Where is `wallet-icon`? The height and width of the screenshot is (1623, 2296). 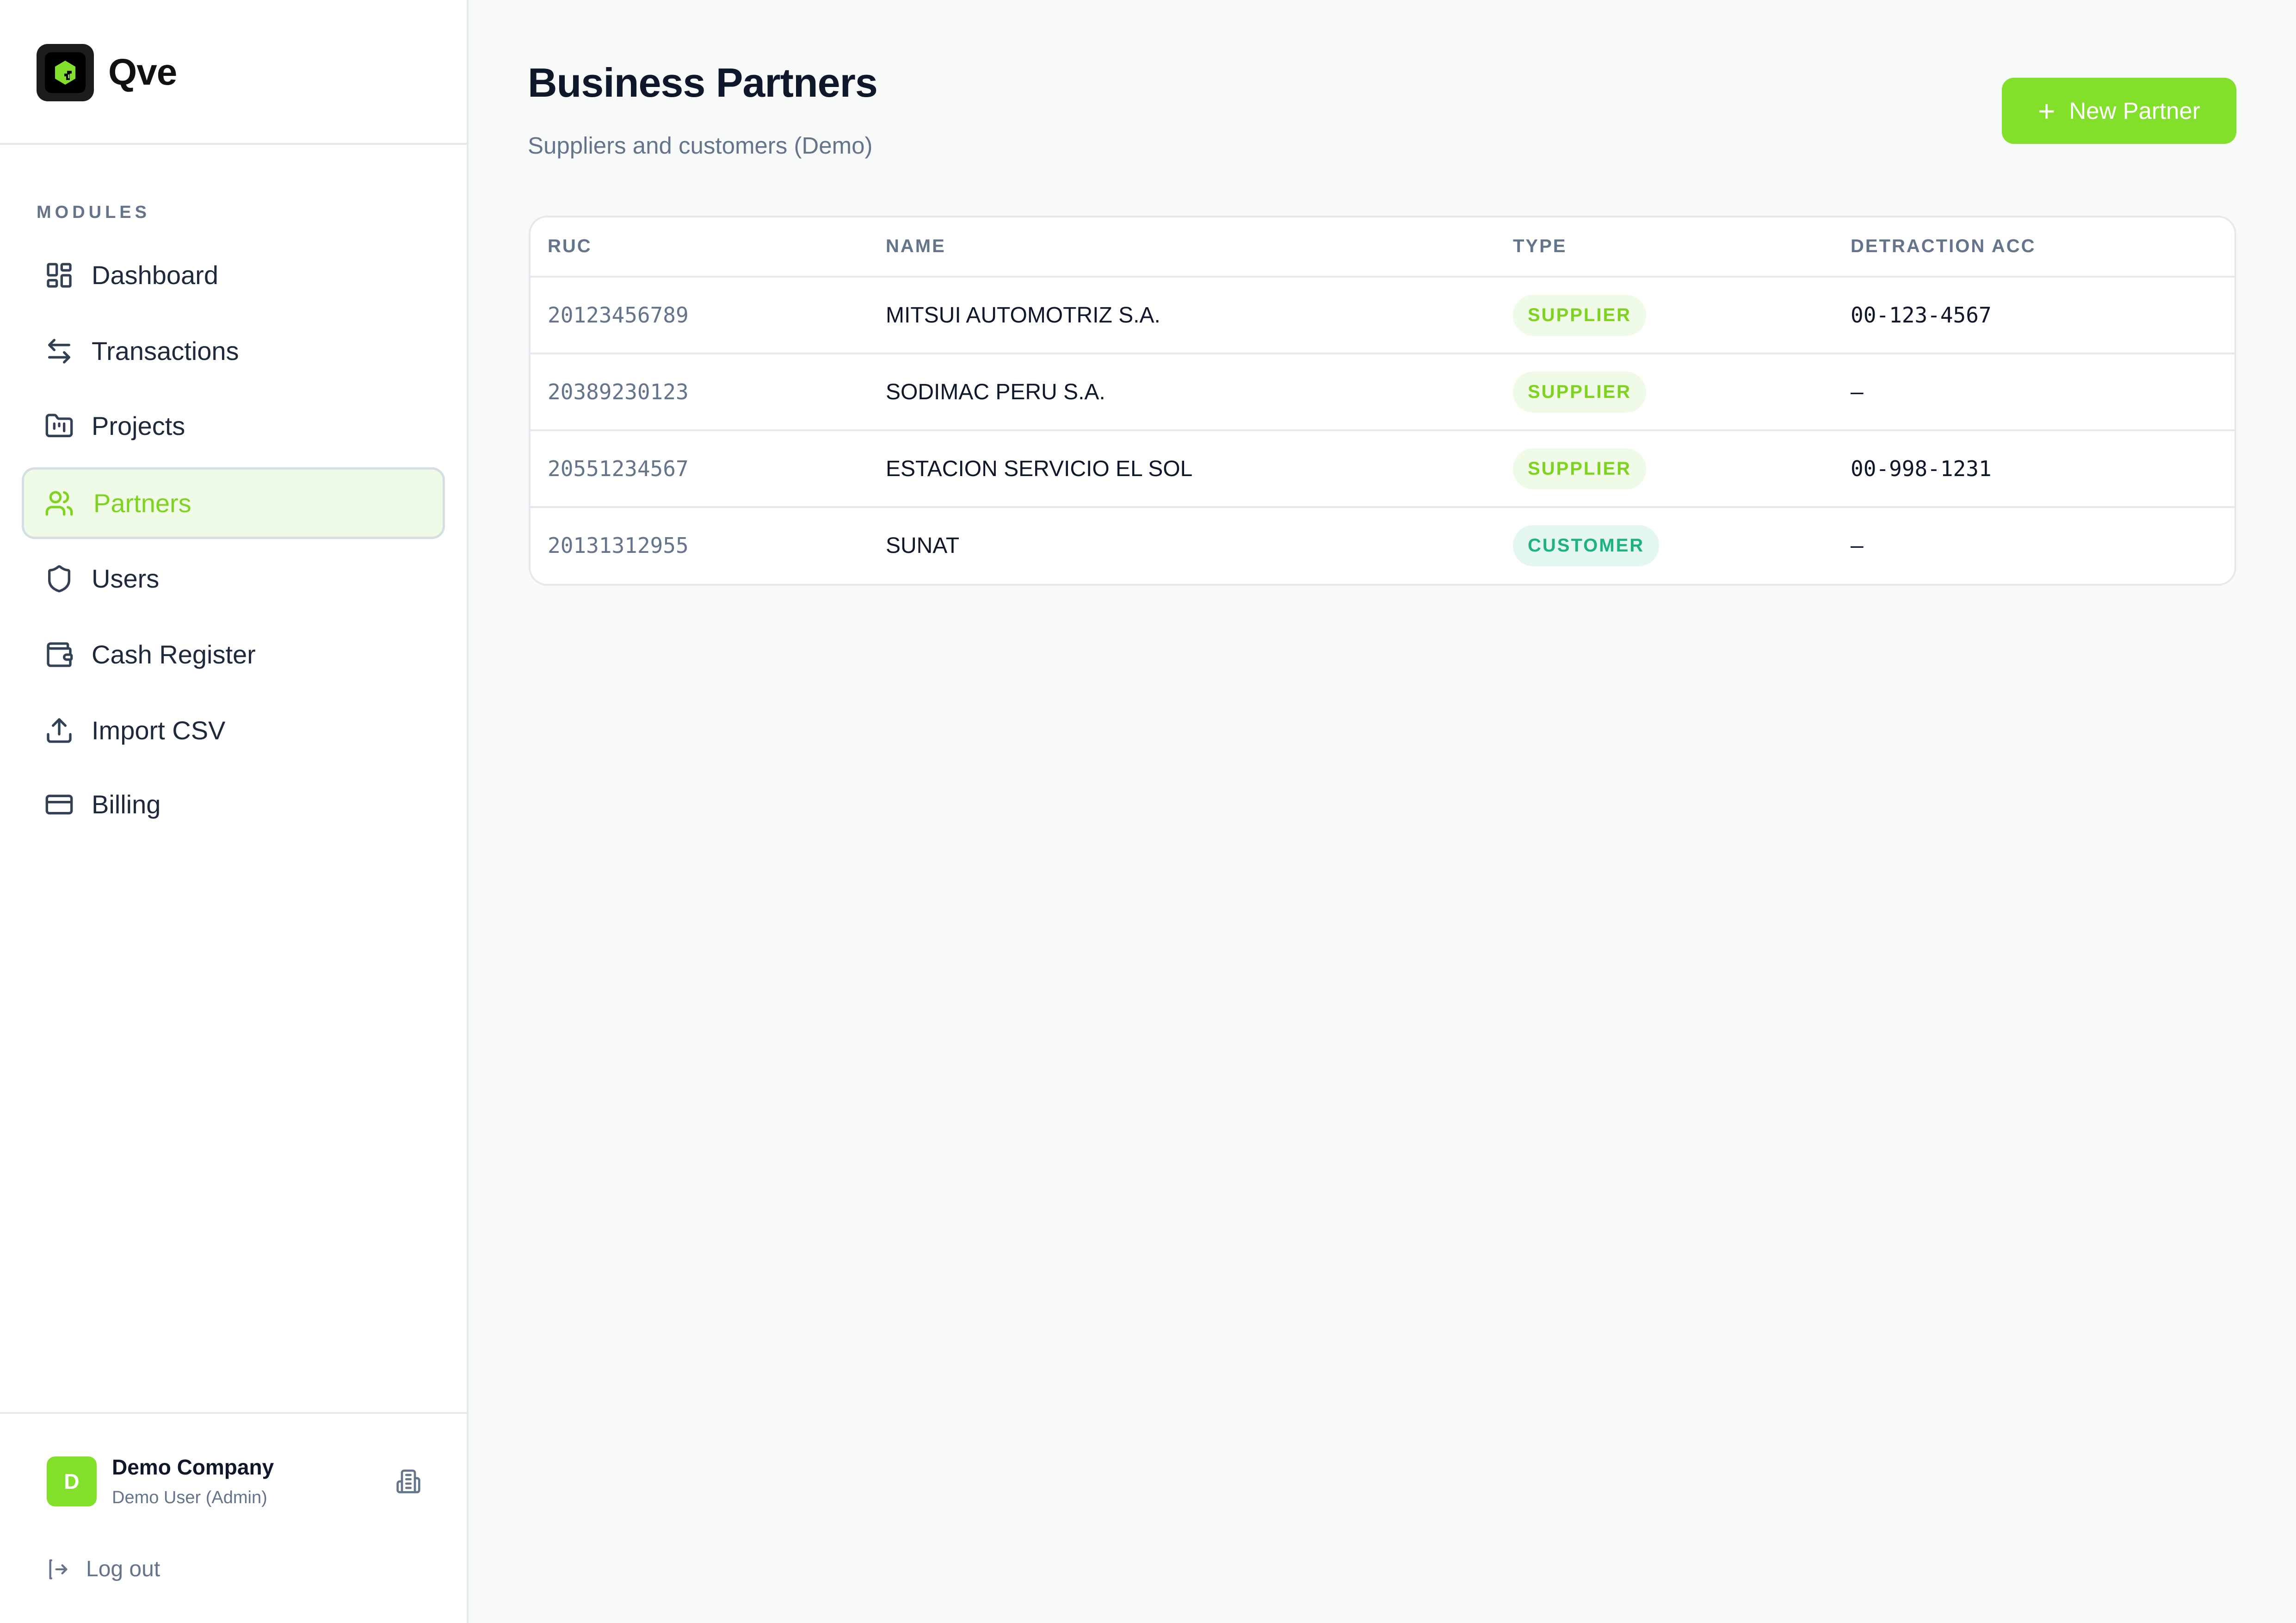
wallet-icon is located at coordinates (59, 654).